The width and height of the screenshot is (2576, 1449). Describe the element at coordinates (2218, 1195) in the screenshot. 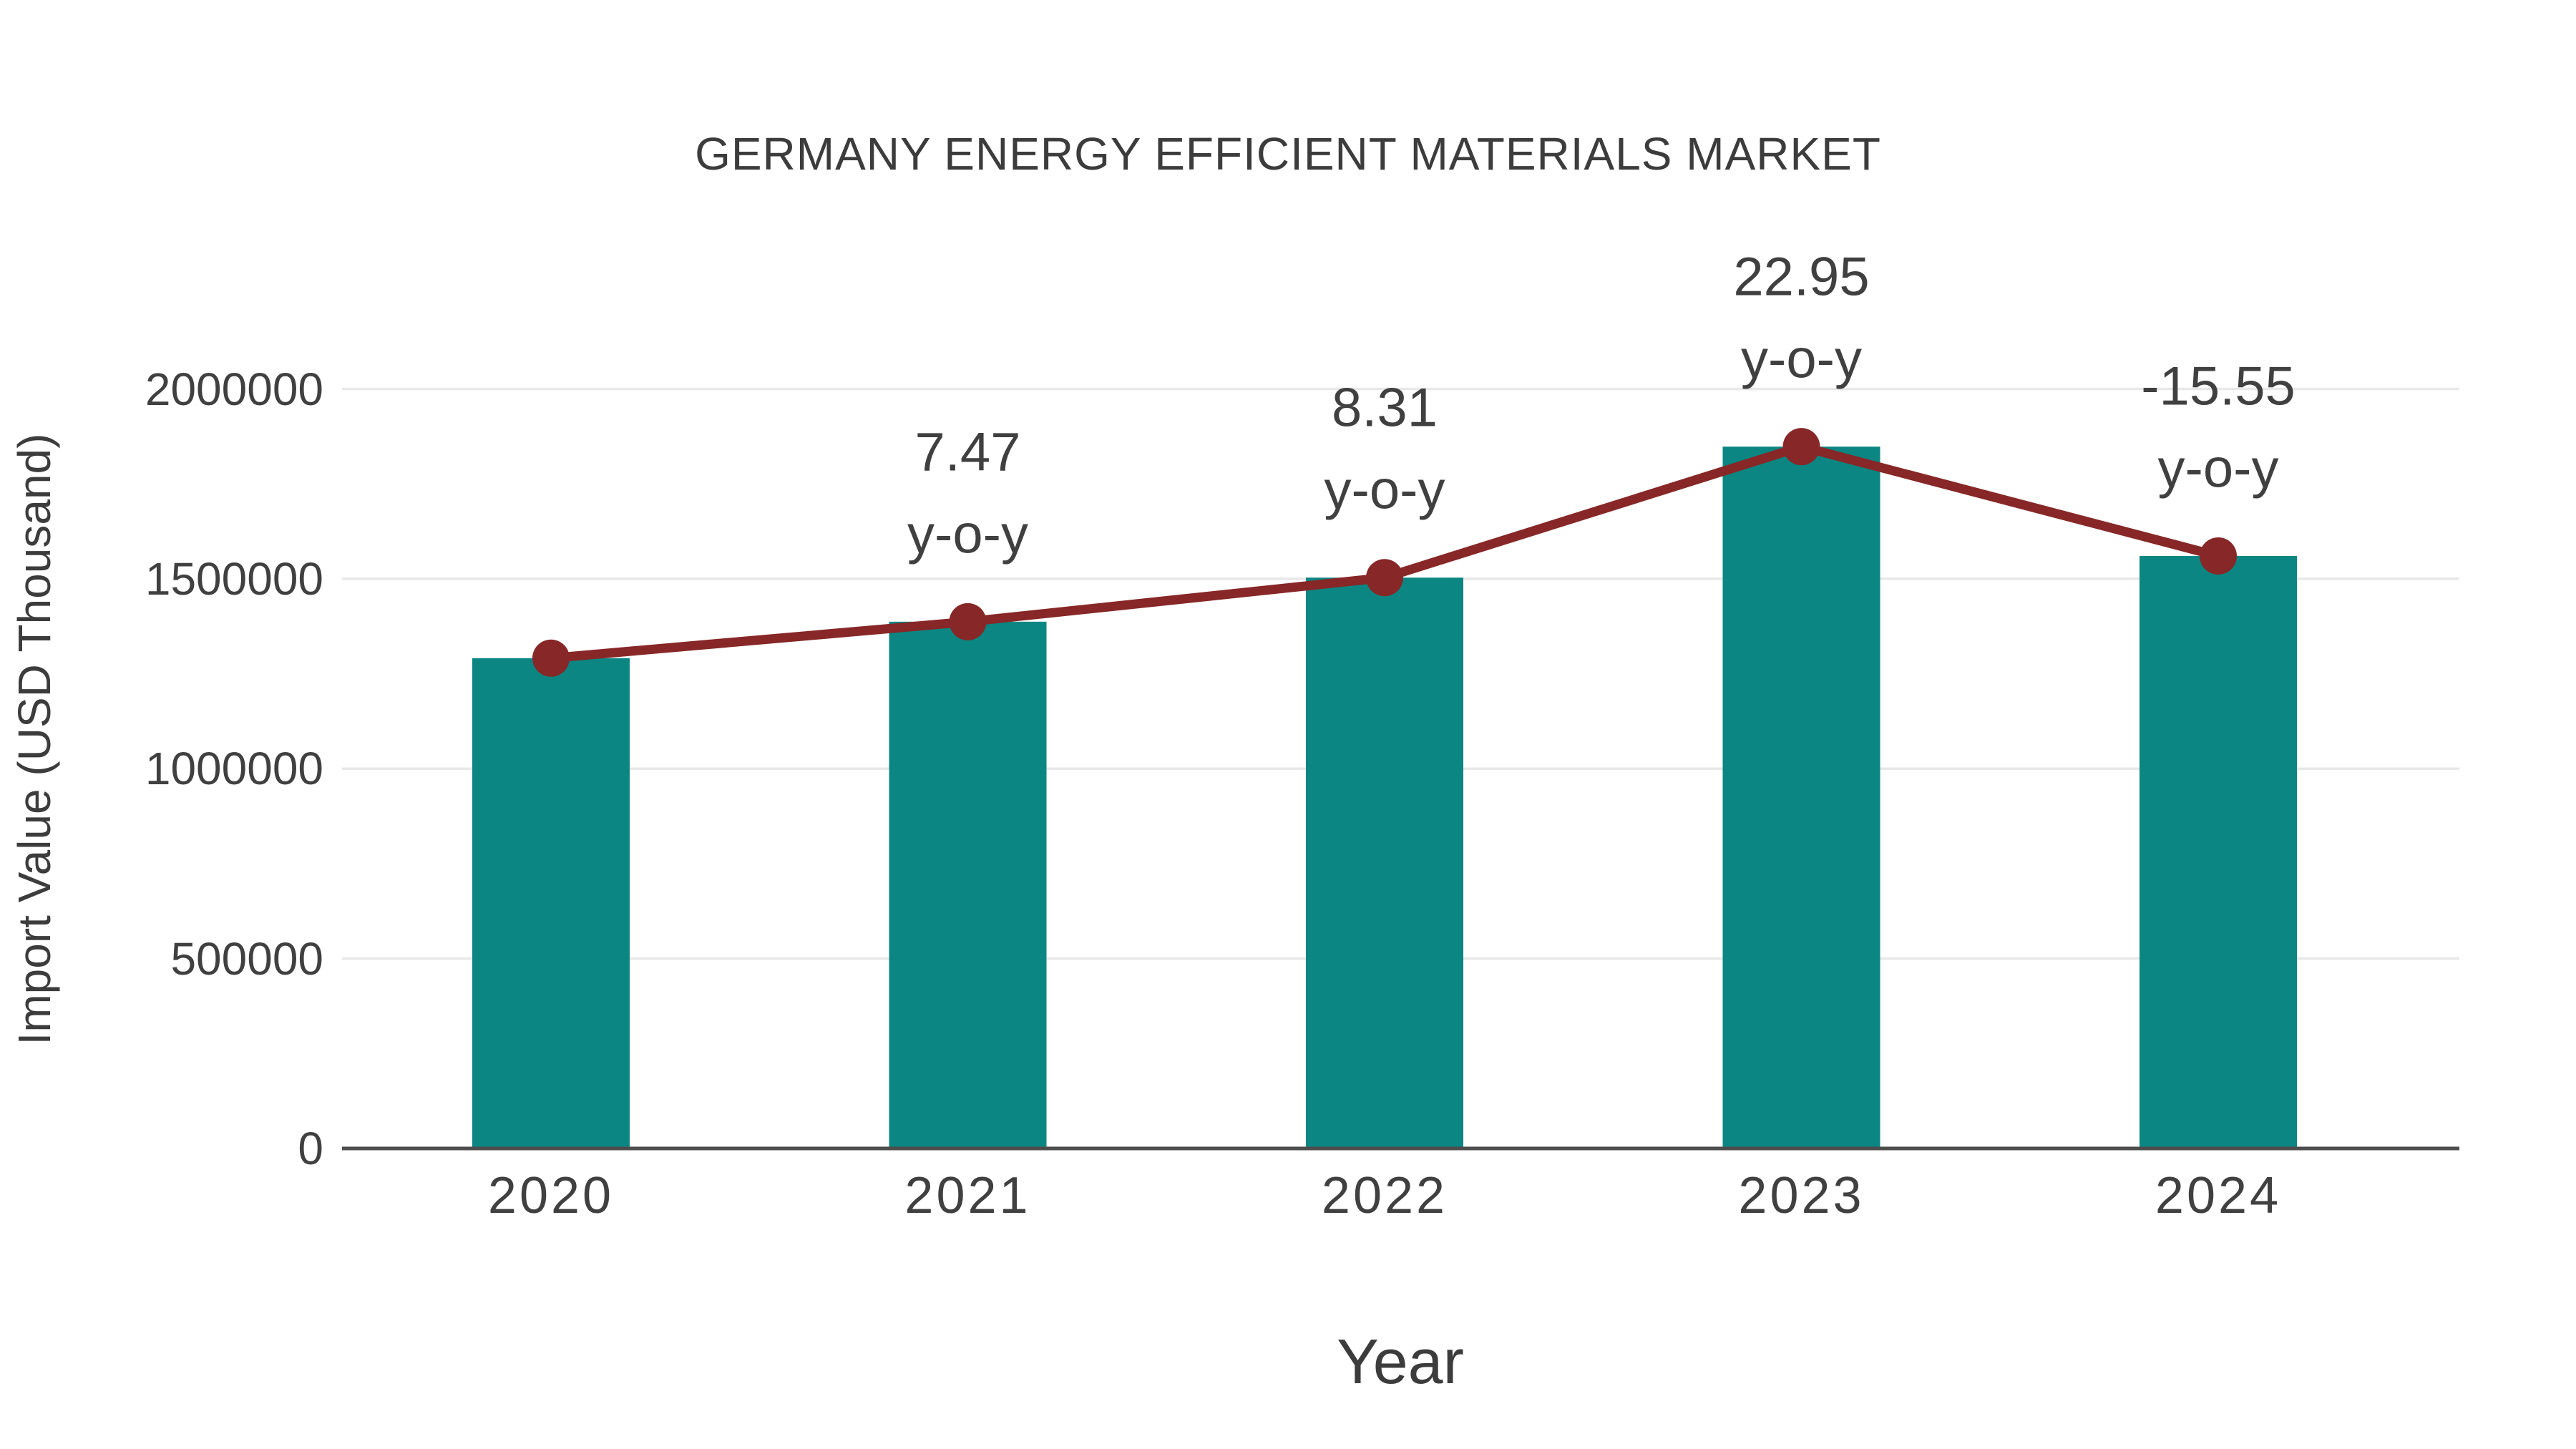

I see `x-tick-label-2024: 2024` at that location.